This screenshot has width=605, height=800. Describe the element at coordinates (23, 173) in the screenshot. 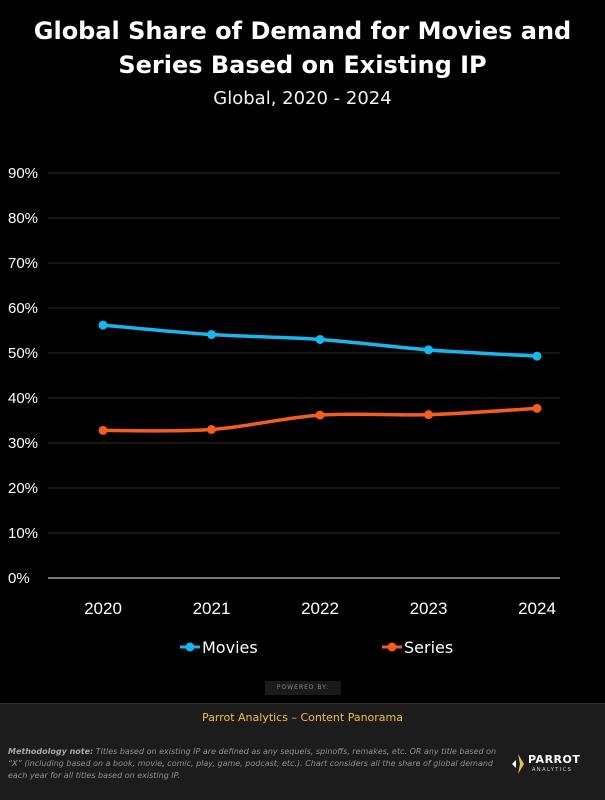

I see `y-tick-label: 90%` at that location.